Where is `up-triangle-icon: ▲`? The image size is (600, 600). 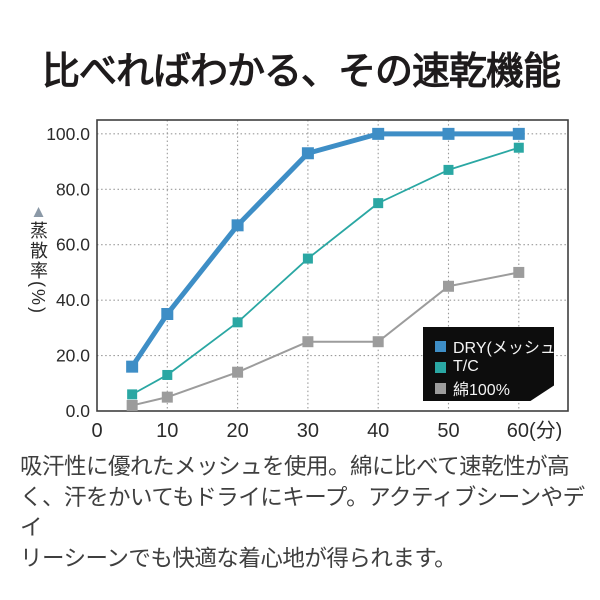
up-triangle-icon: ▲ is located at coordinates (38, 211).